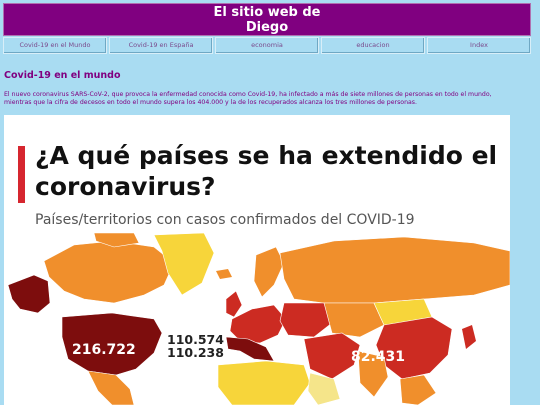 The image size is (540, 405). I want to click on site-title-line1: El sitio web de, so click(267, 12).